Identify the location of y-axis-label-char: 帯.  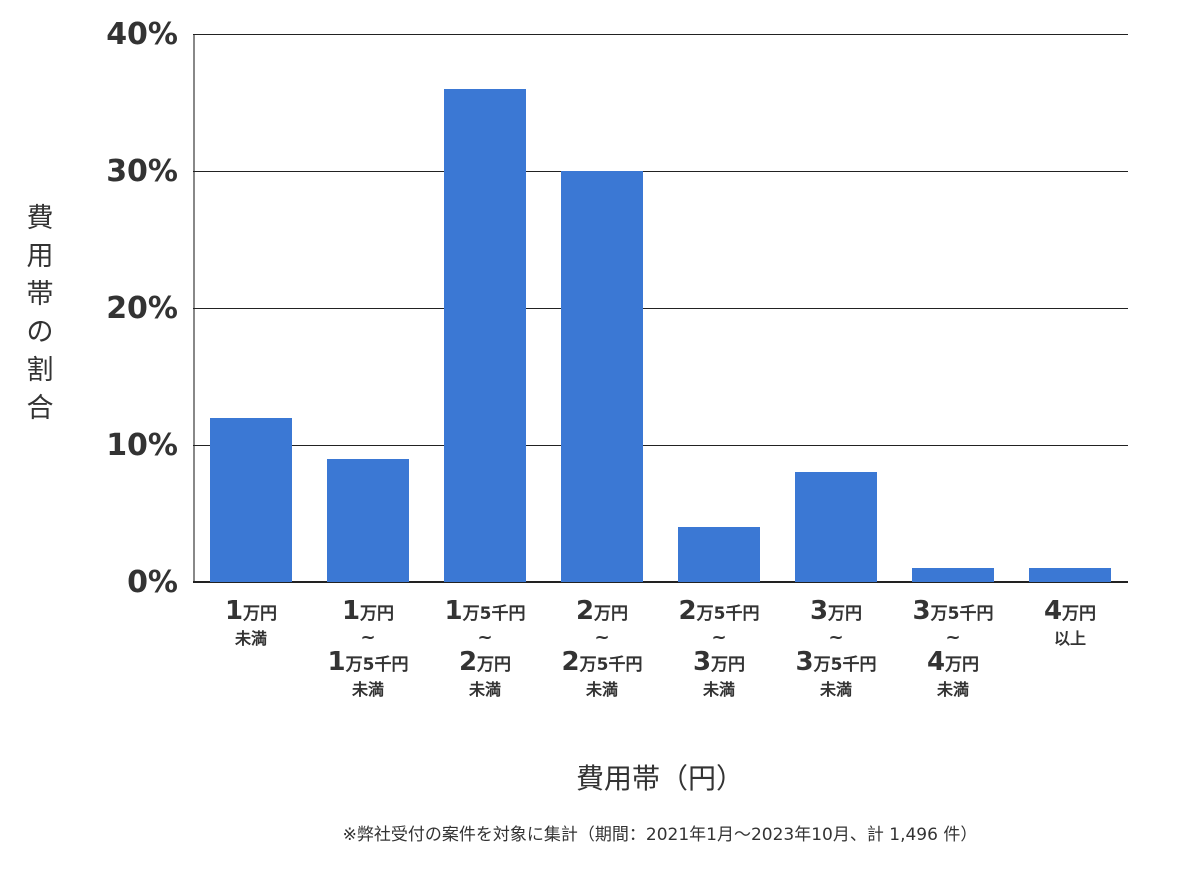
(40, 294).